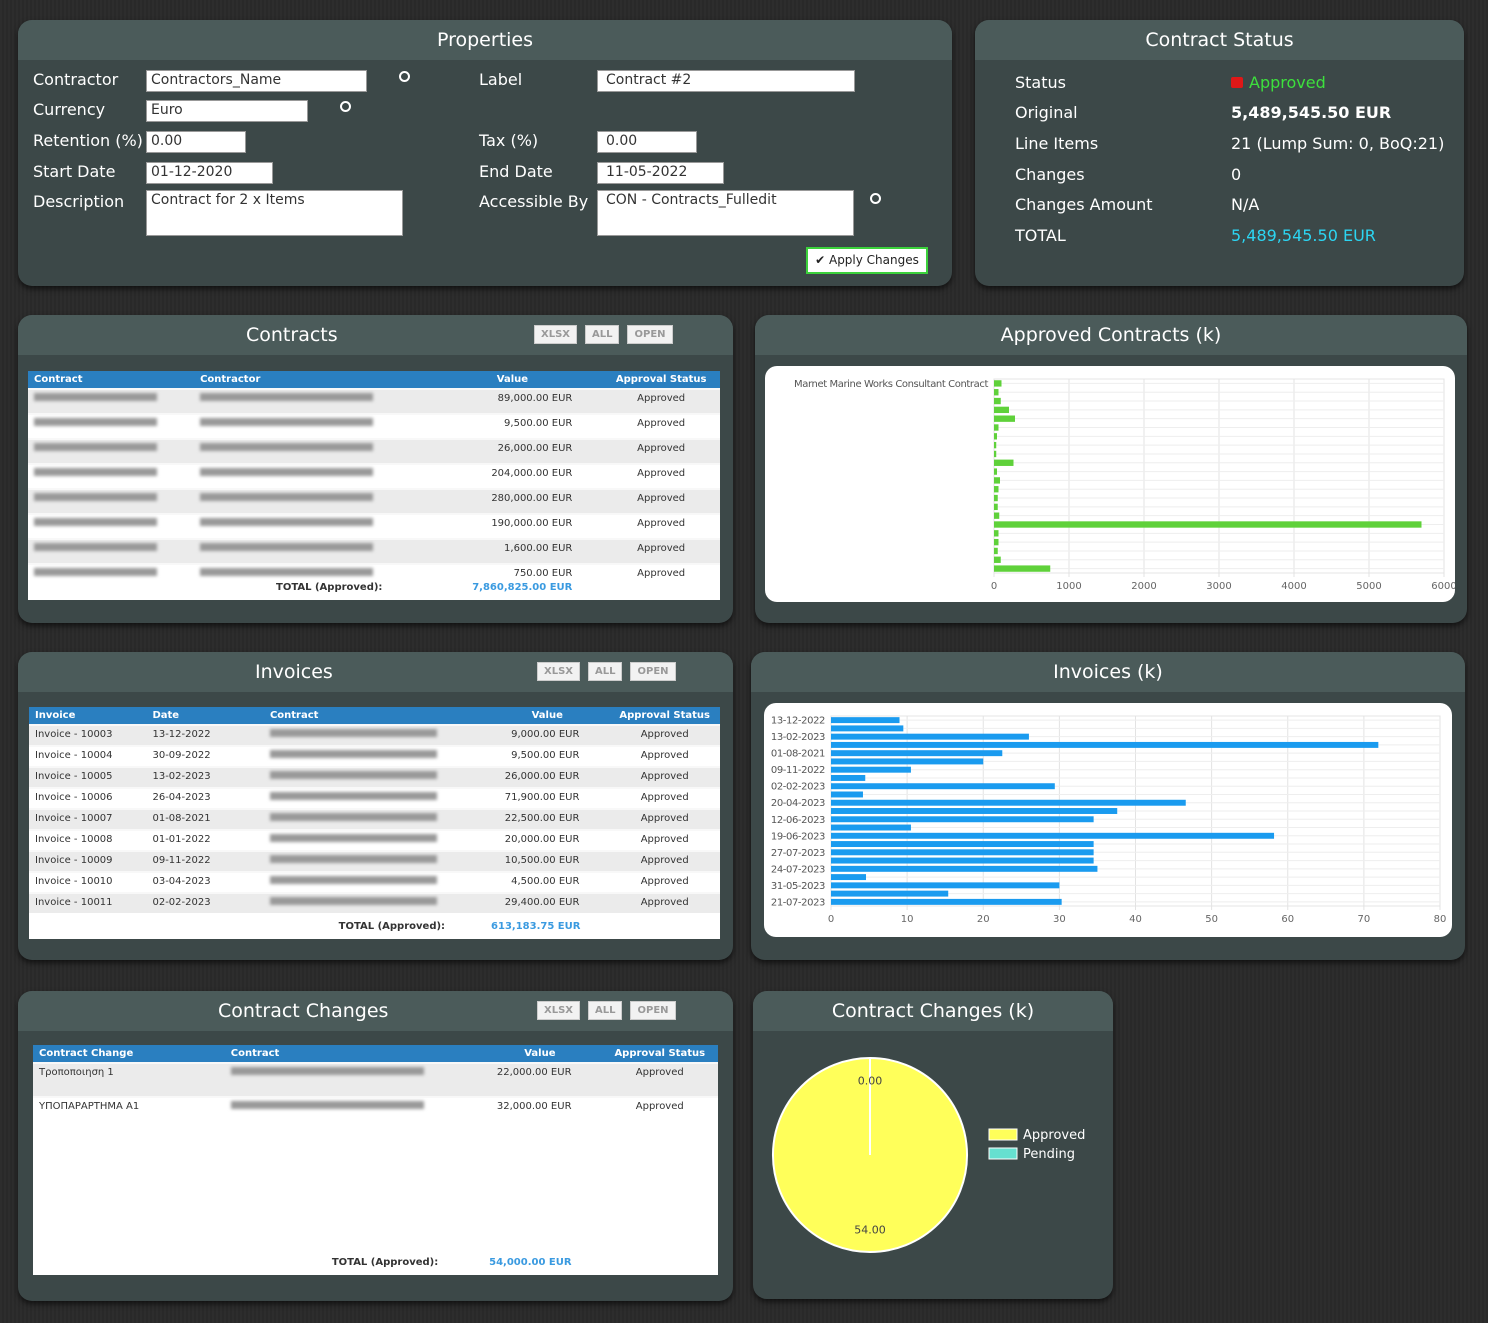 The width and height of the screenshot is (1488, 1323). I want to click on total-label: TOTAL (Approved):, so click(329, 587).